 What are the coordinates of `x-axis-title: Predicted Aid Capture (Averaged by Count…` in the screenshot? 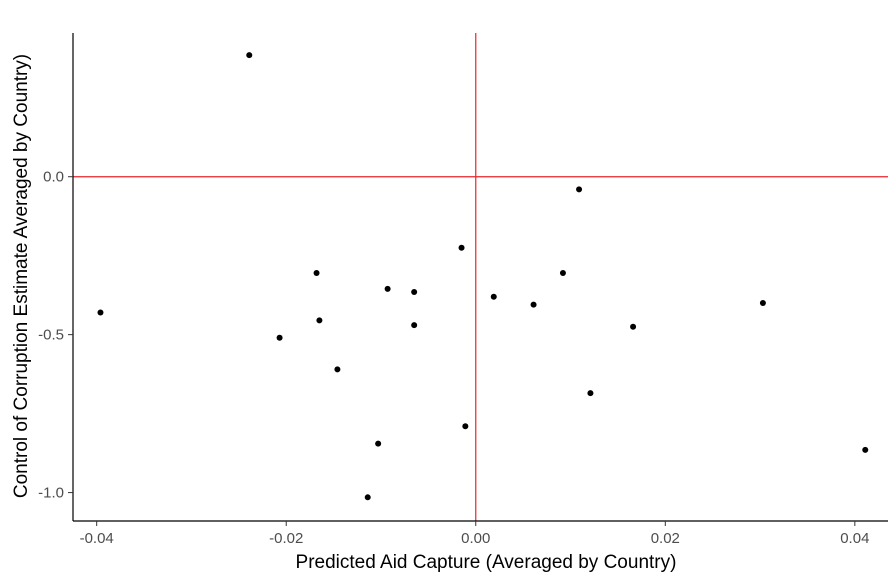 It's located at (486, 562).